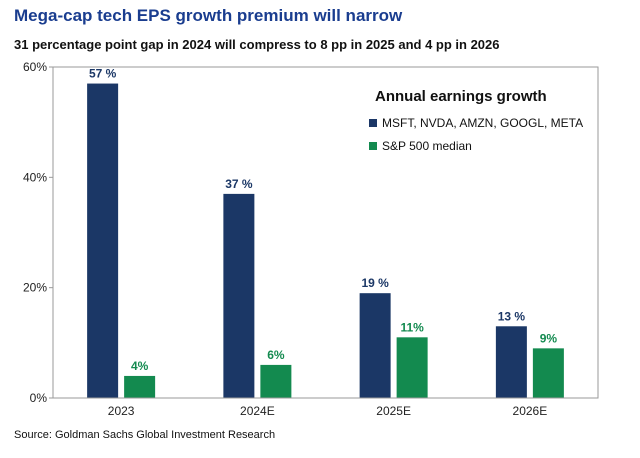 The width and height of the screenshot is (640, 458). I want to click on y-tick-label: 20%, so click(35, 288).